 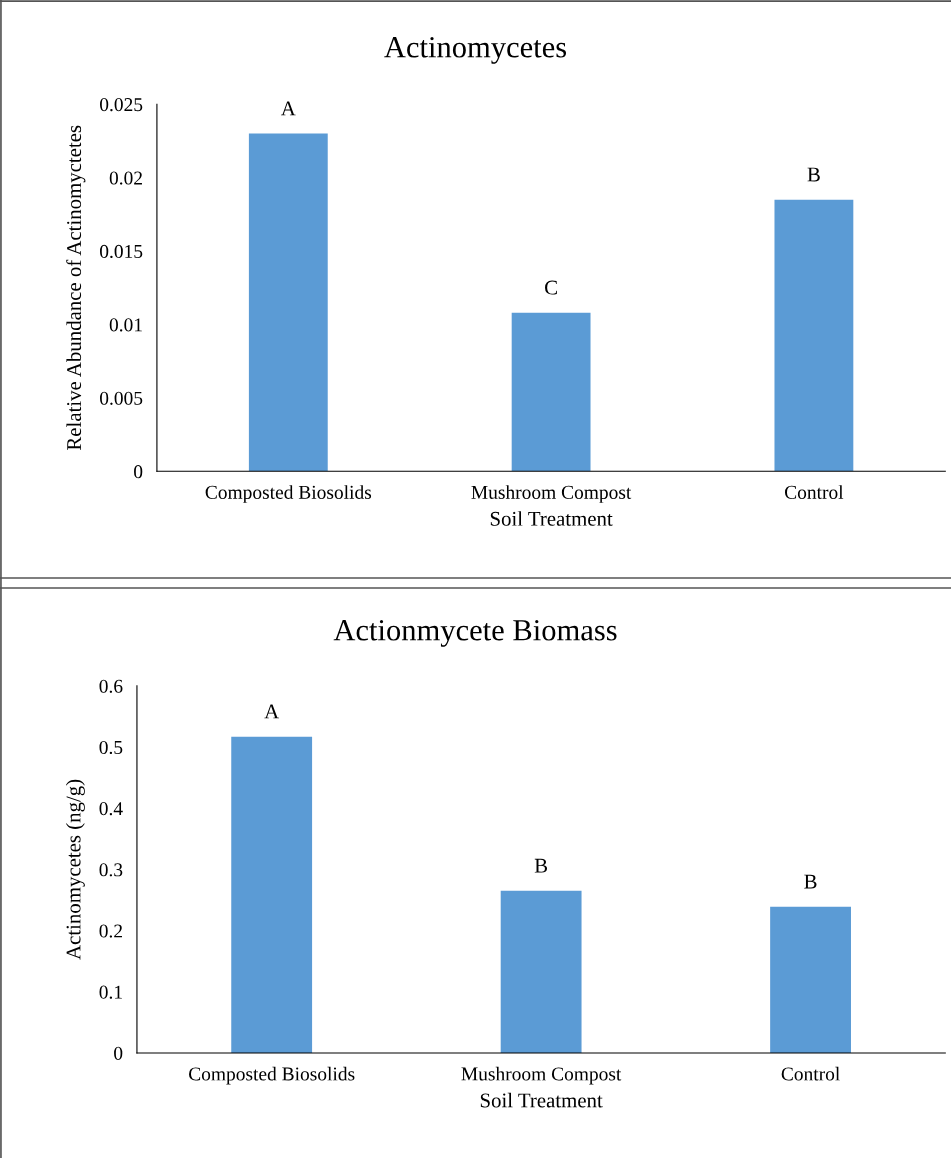 I want to click on y-axis-title: Relative Abundance of Actinomyctetes, so click(x=76, y=288).